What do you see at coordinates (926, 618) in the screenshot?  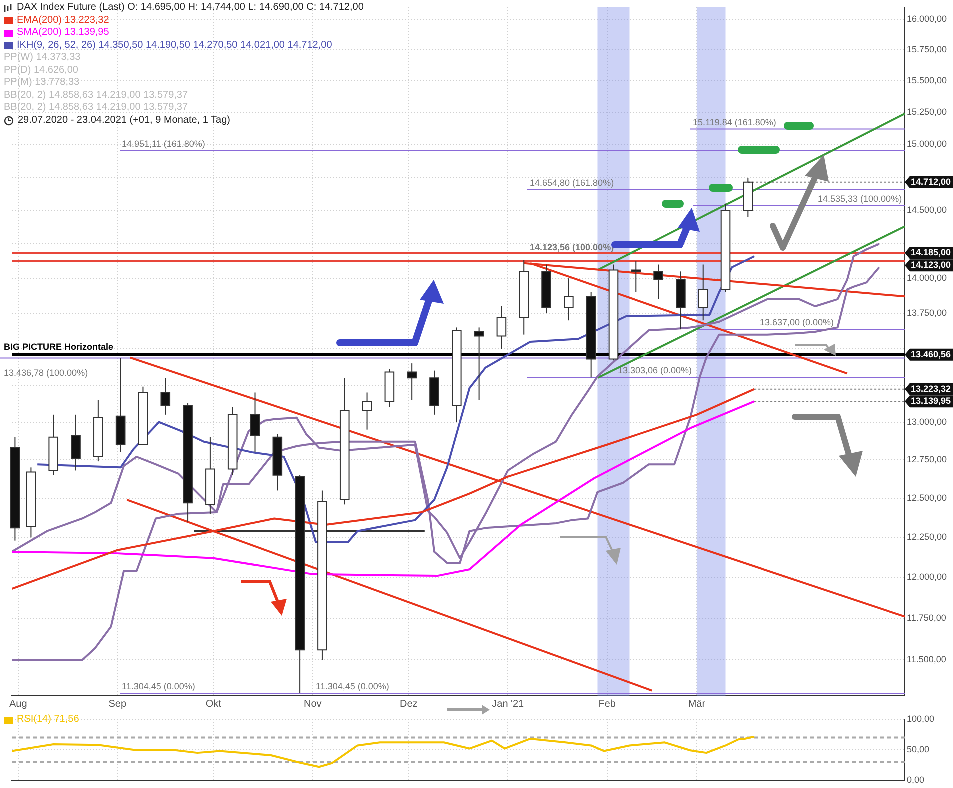 I see `y-tick-label: 11.750,00` at bounding box center [926, 618].